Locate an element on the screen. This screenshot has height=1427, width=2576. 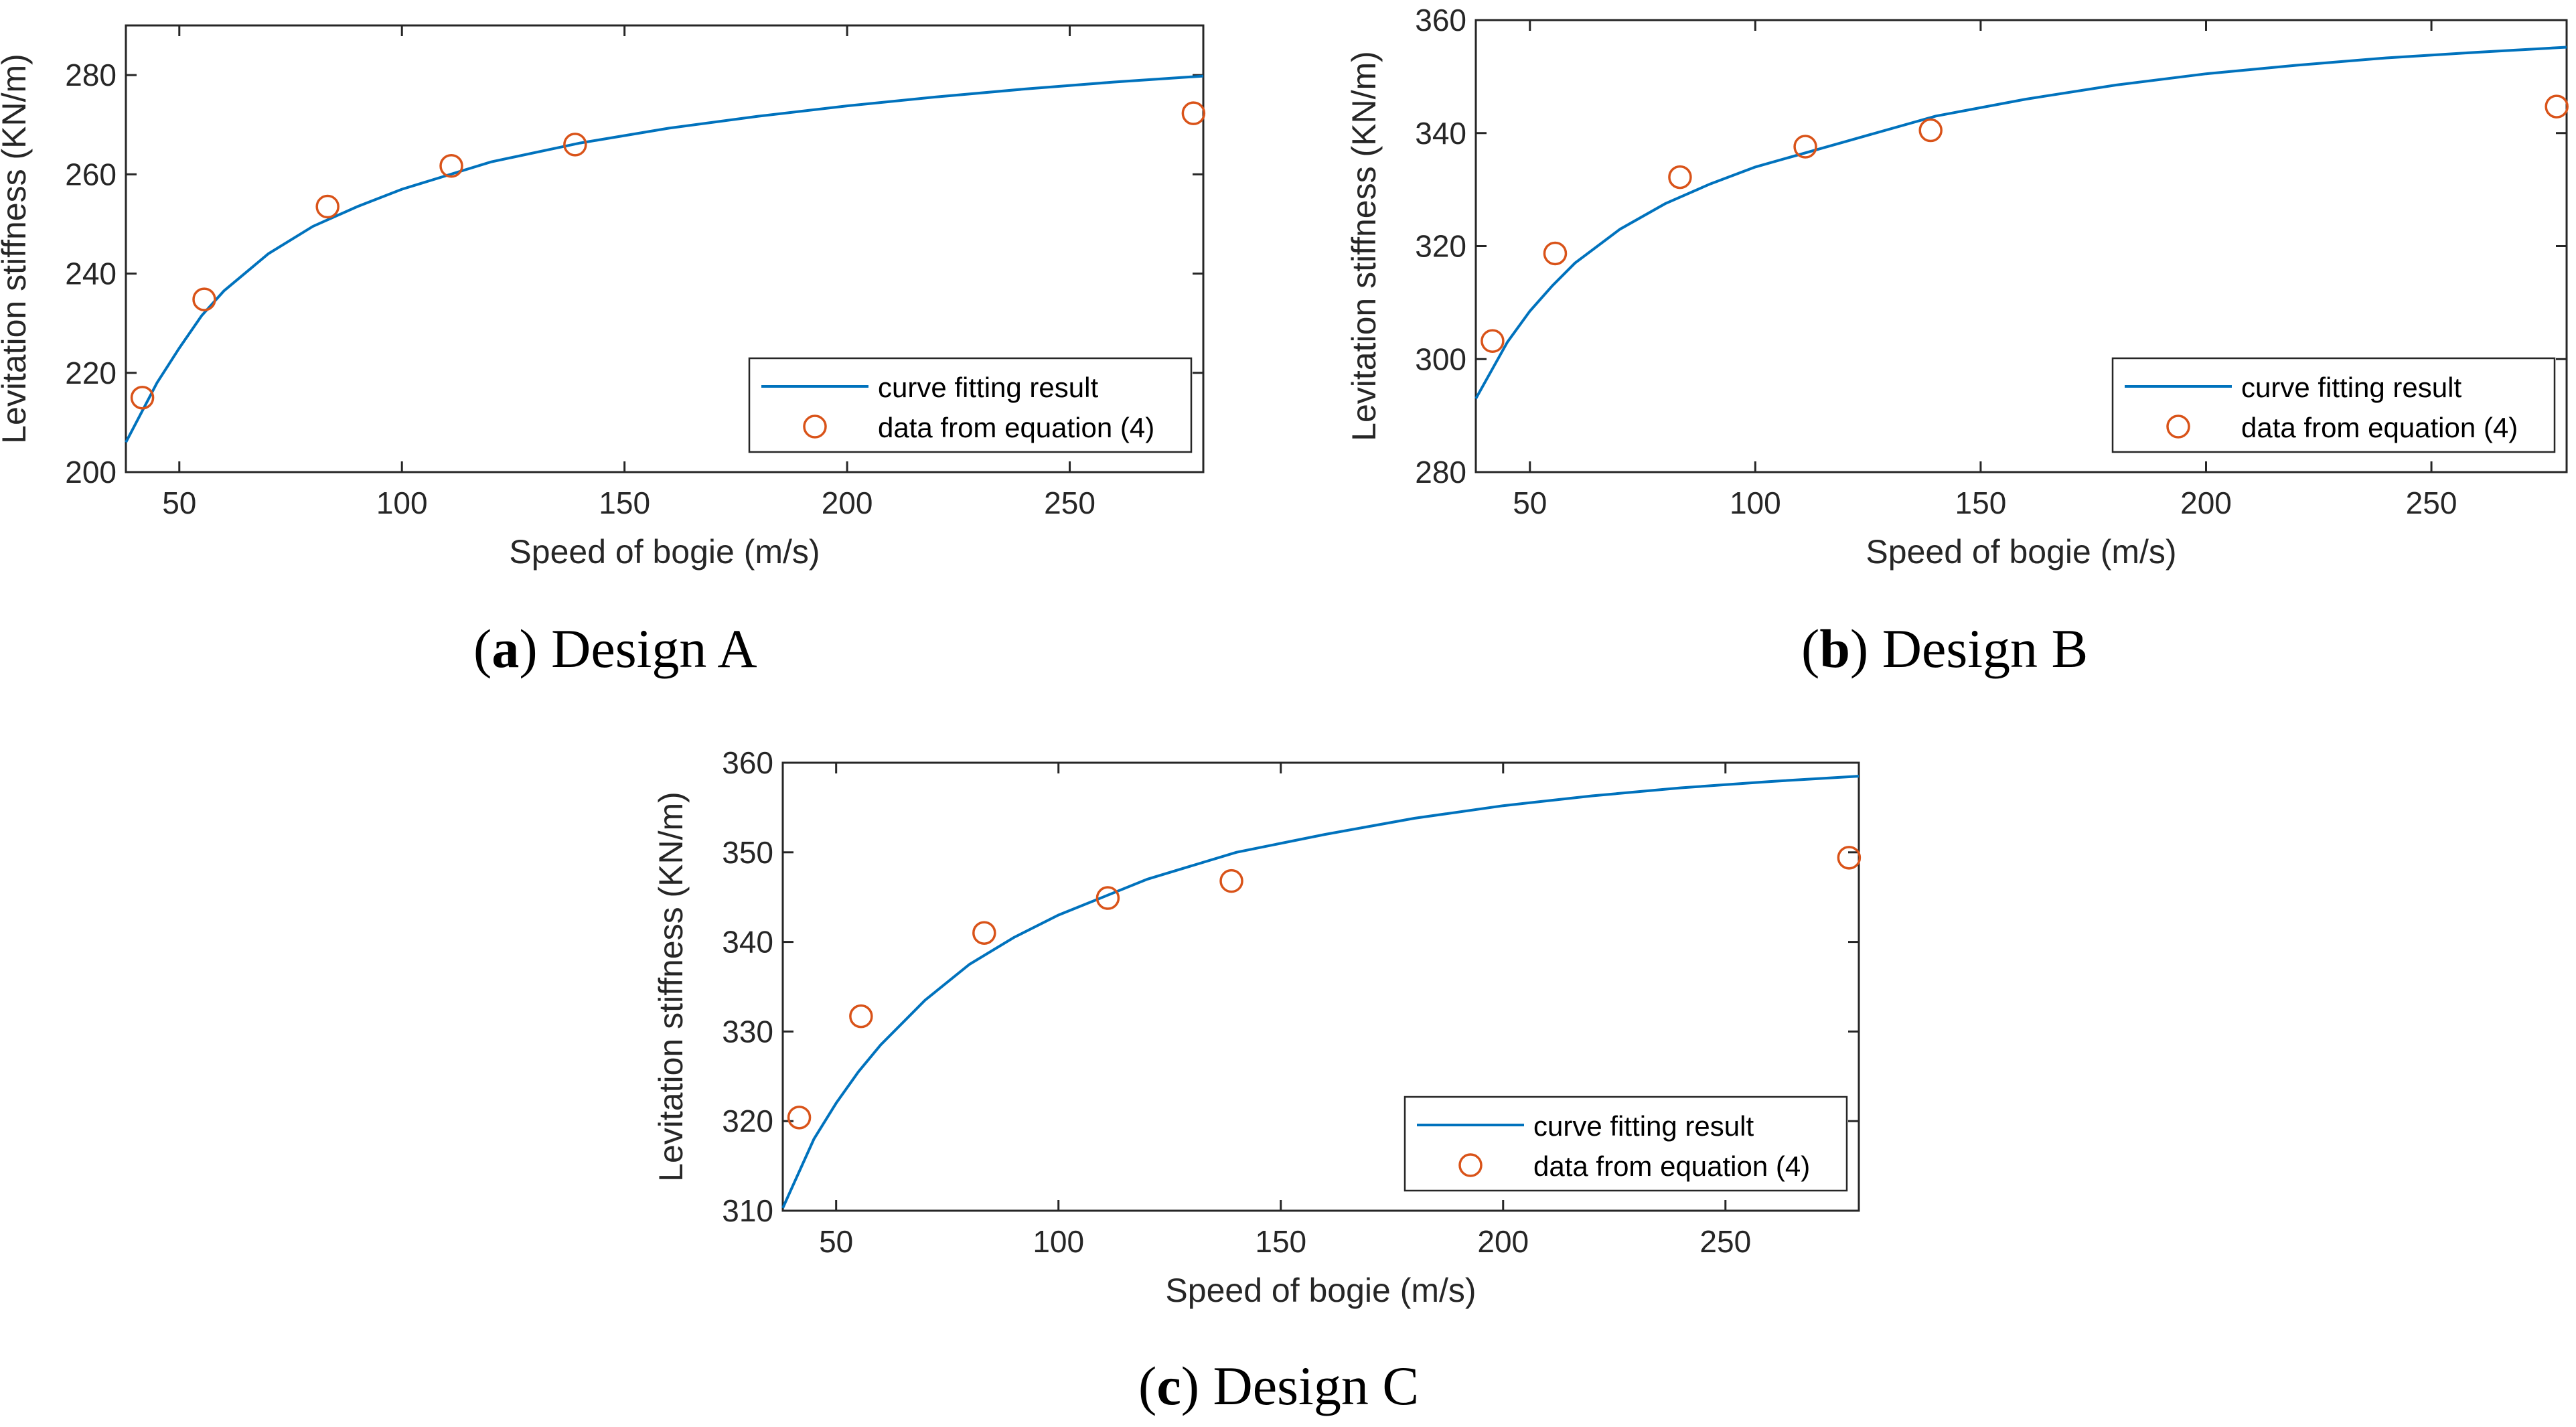
caption-b: (b) Design B is located at coordinates (1945, 648).